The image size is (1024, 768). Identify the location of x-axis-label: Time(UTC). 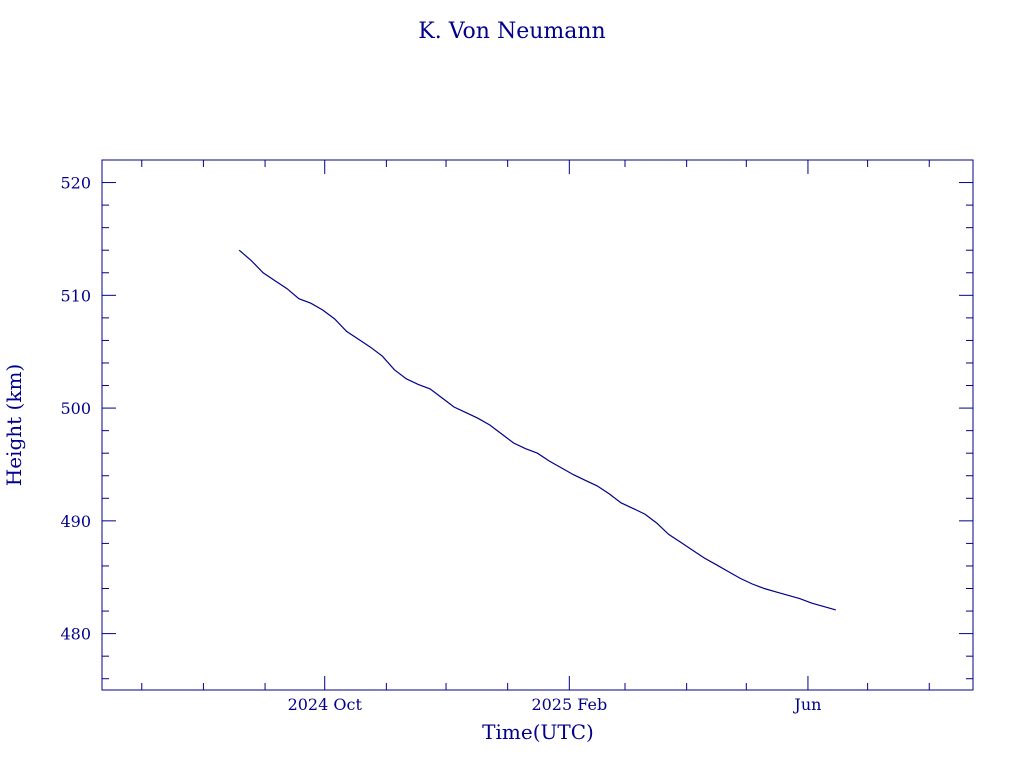
(538, 732).